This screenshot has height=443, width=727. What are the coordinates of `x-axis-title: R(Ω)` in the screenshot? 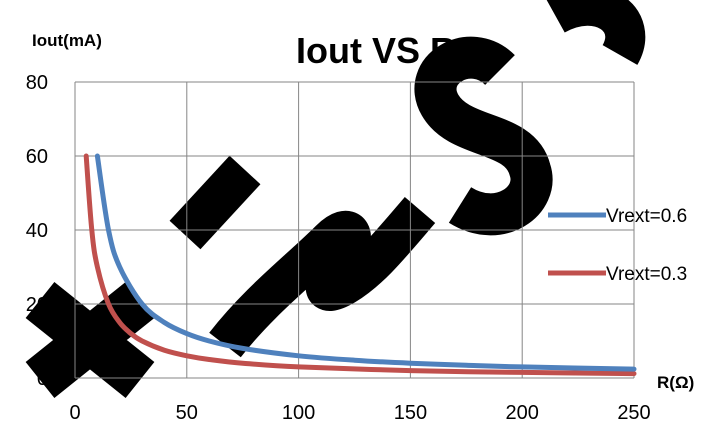 It's located at (675, 382).